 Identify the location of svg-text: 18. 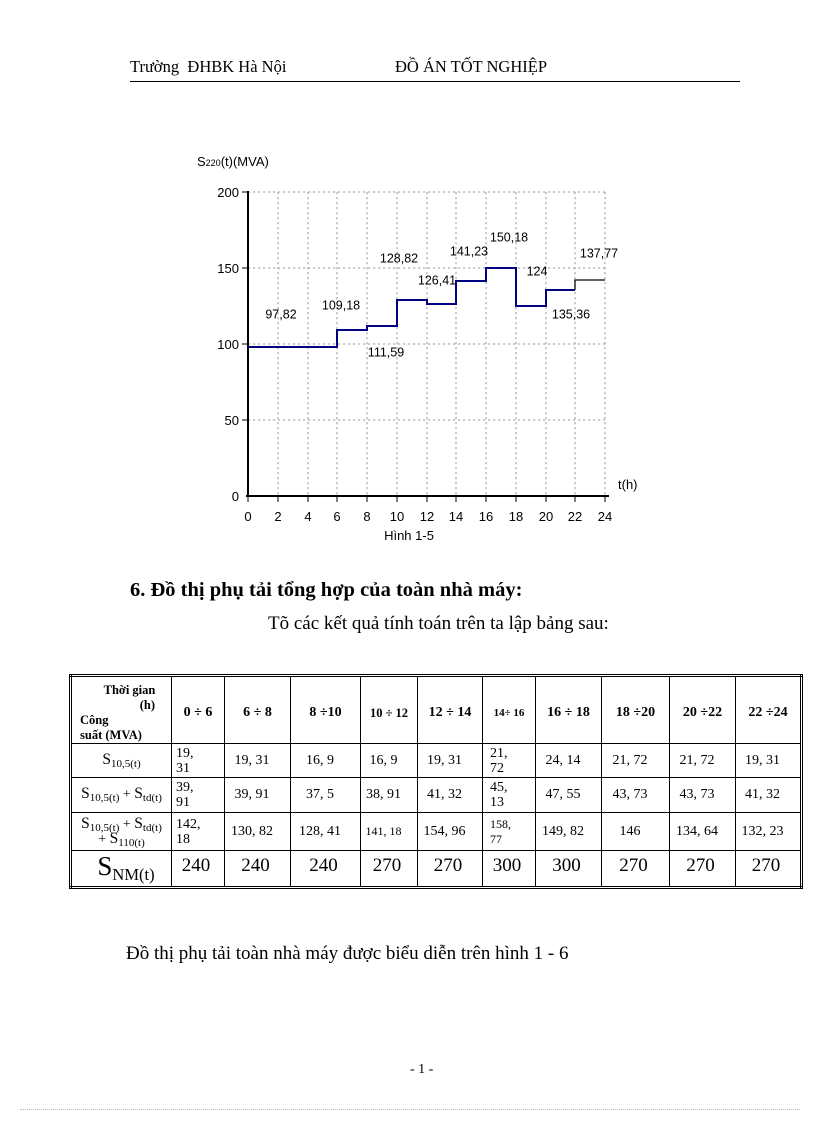
(516, 516).